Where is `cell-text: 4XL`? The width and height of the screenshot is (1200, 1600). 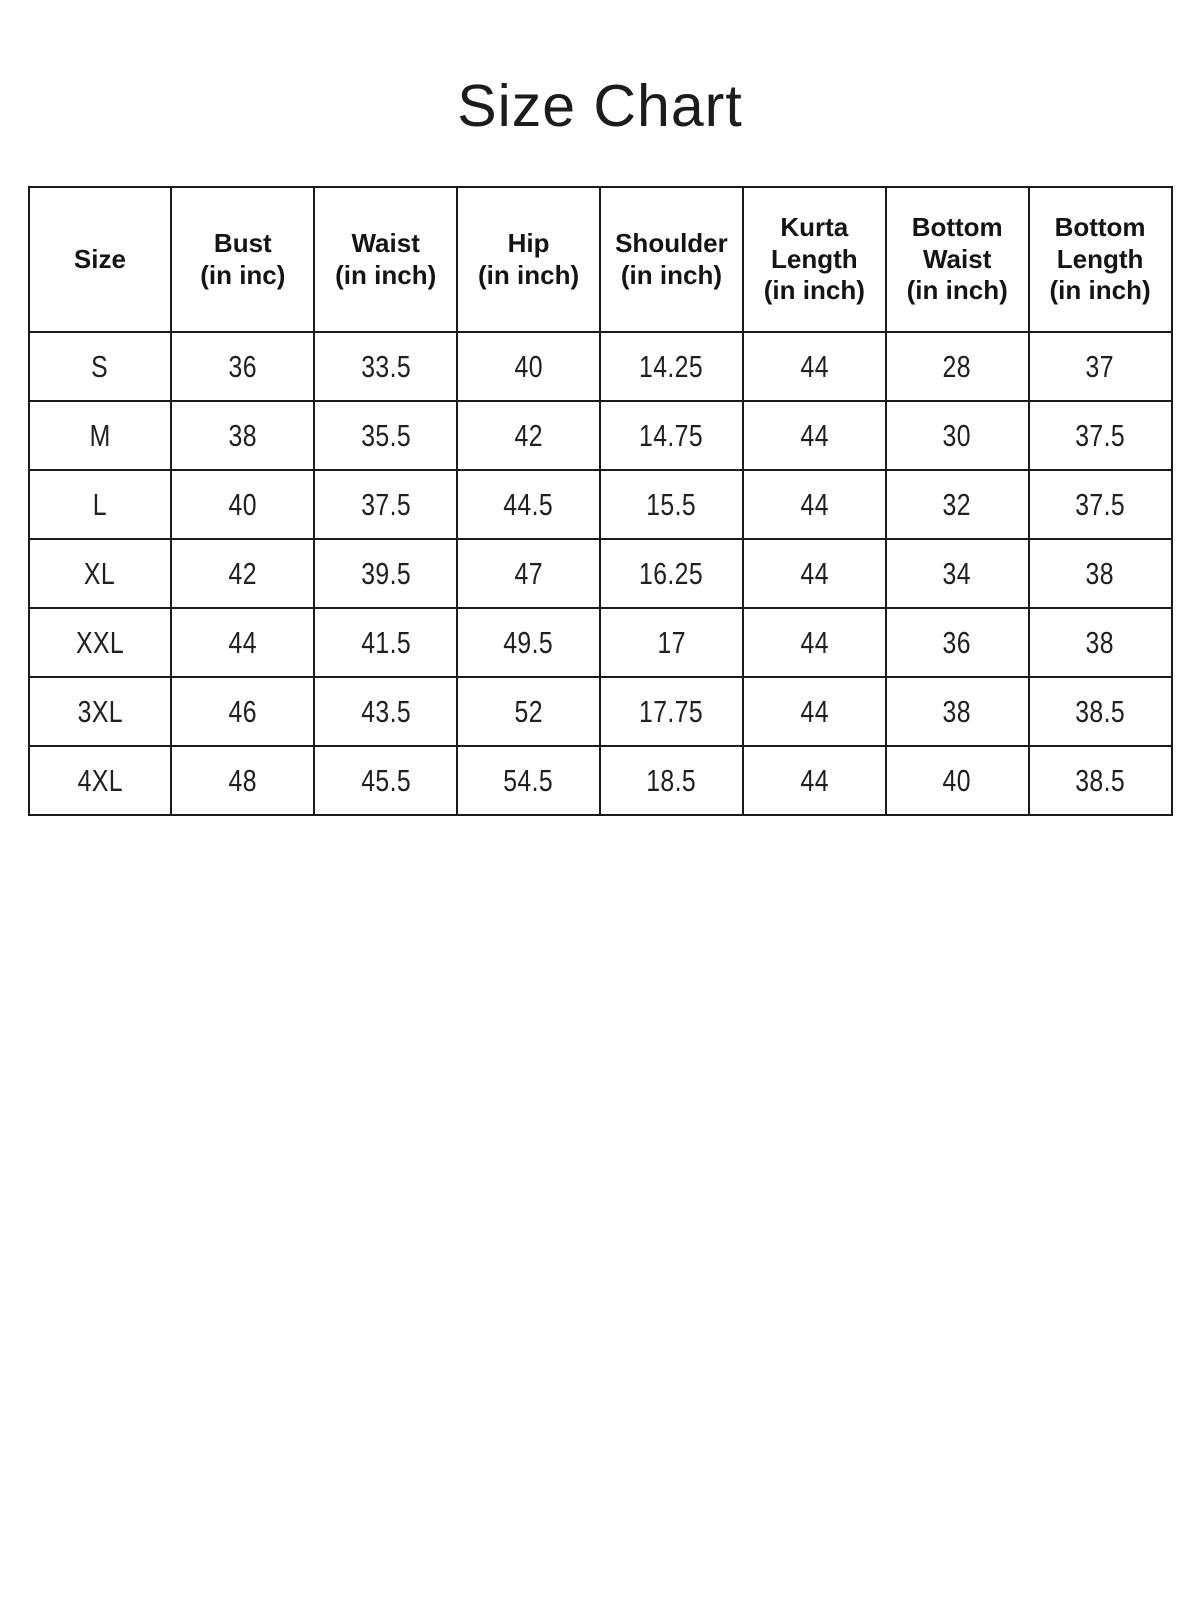 cell-text: 4XL is located at coordinates (100, 780).